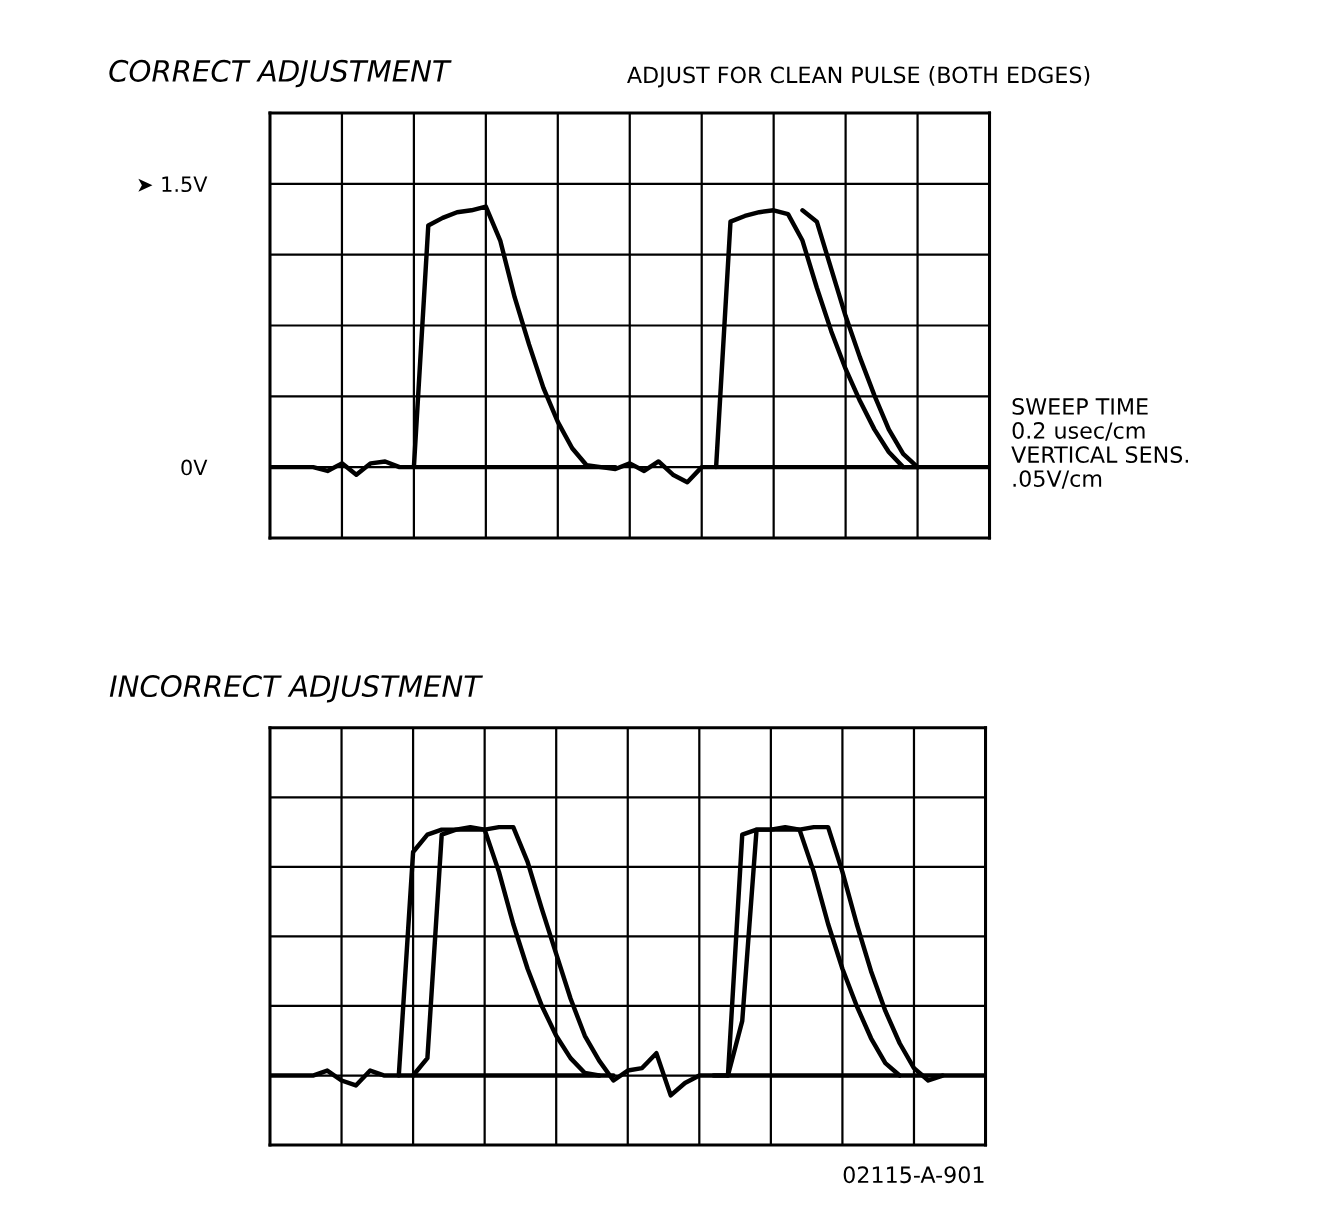 This screenshot has width=1330, height=1213. What do you see at coordinates (194, 467) in the screenshot?
I see `y-tick-label: 0V` at bounding box center [194, 467].